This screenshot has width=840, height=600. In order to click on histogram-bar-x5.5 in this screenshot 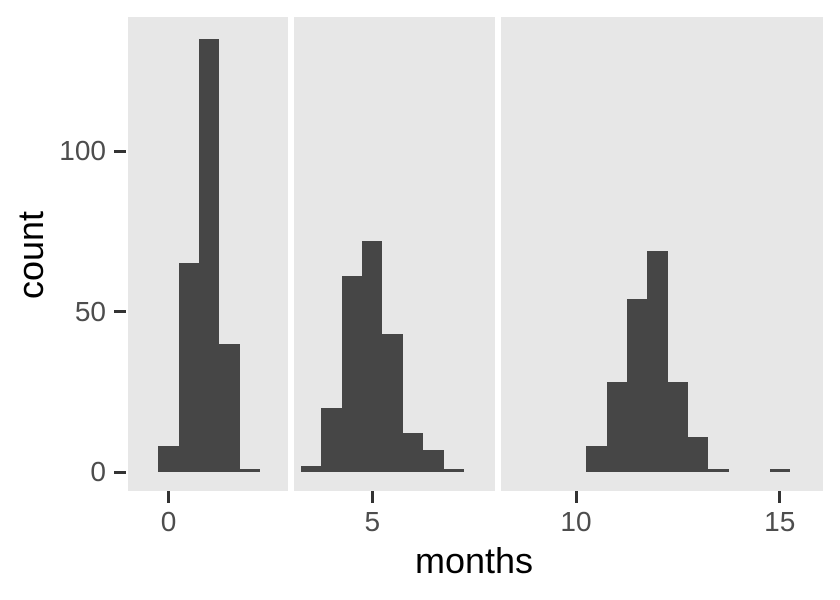, I will do `click(392, 402)`.